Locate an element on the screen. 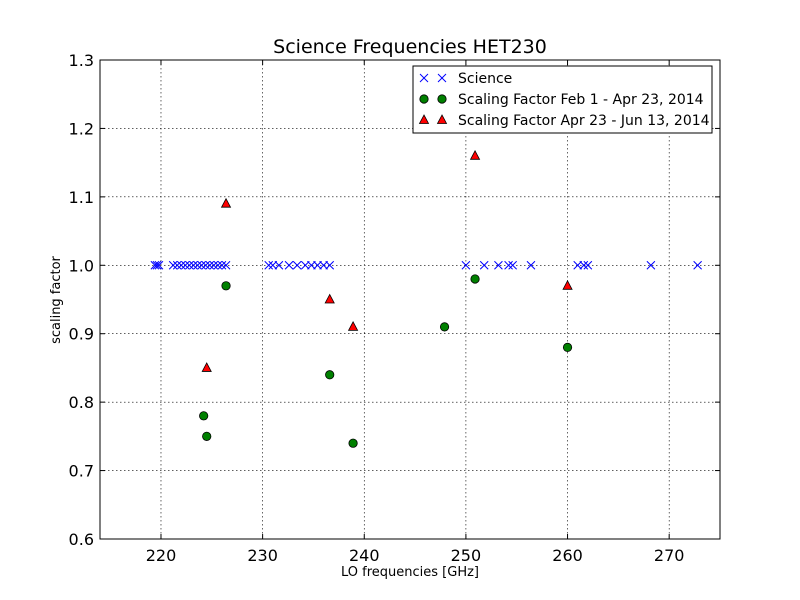 This screenshot has height=600, width=800. legend-entry-0: Science is located at coordinates (465, 79).